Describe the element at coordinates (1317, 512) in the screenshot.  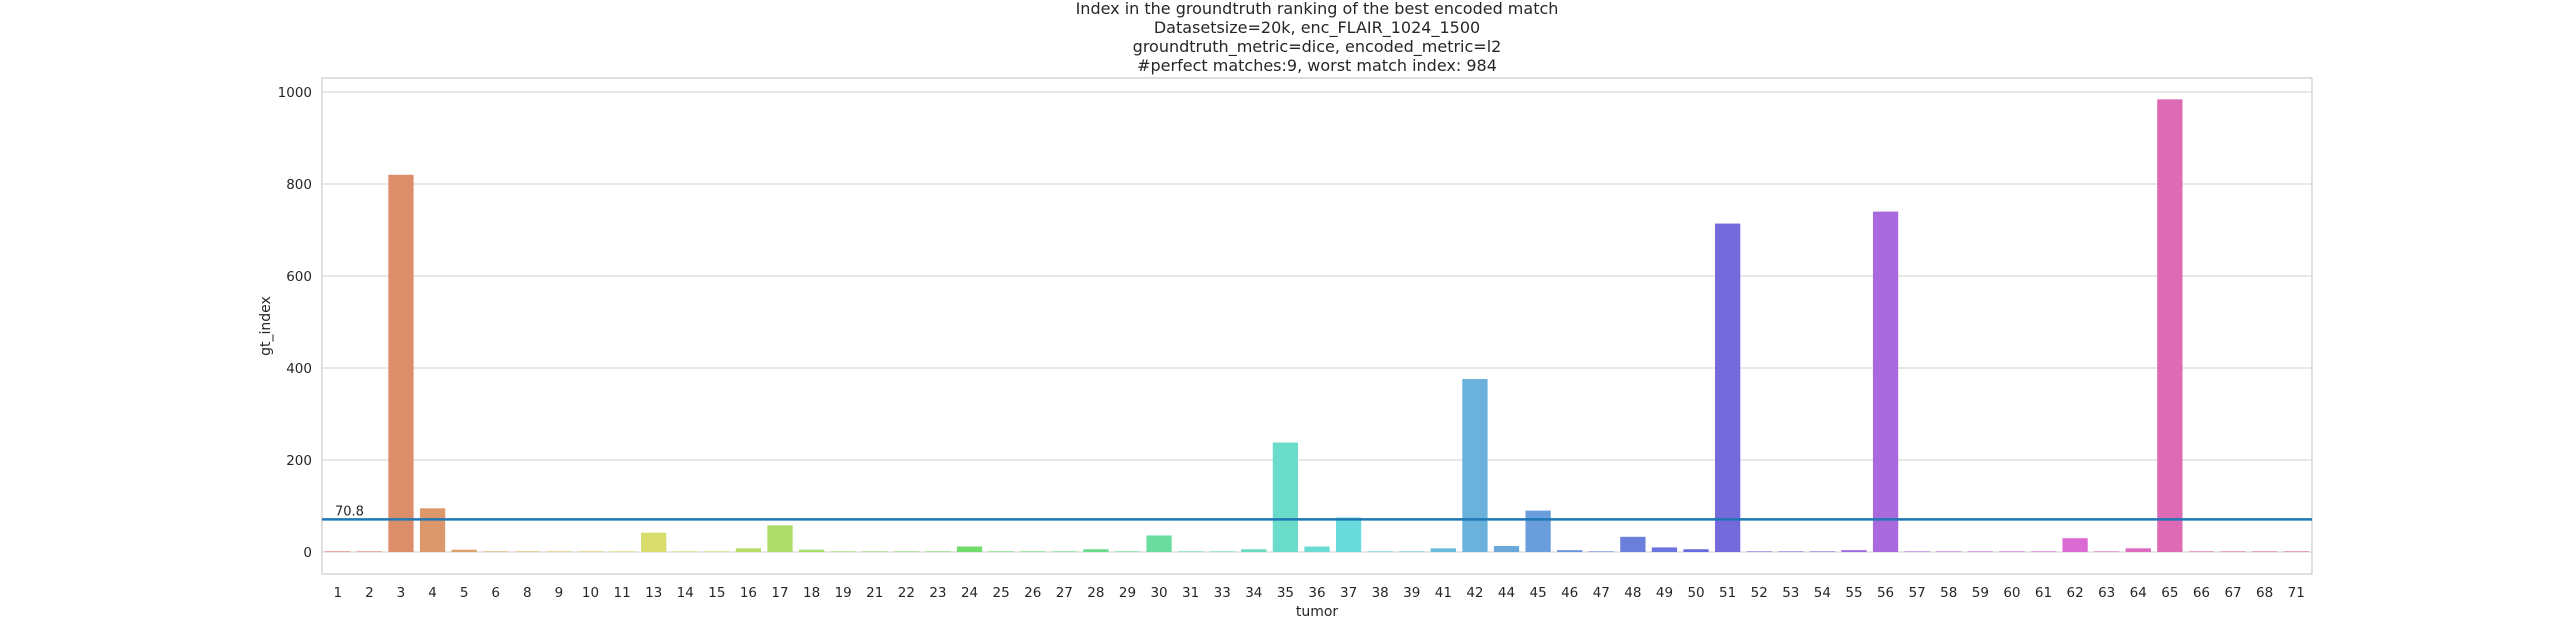
I see `reference-line-group: 70.8` at that location.